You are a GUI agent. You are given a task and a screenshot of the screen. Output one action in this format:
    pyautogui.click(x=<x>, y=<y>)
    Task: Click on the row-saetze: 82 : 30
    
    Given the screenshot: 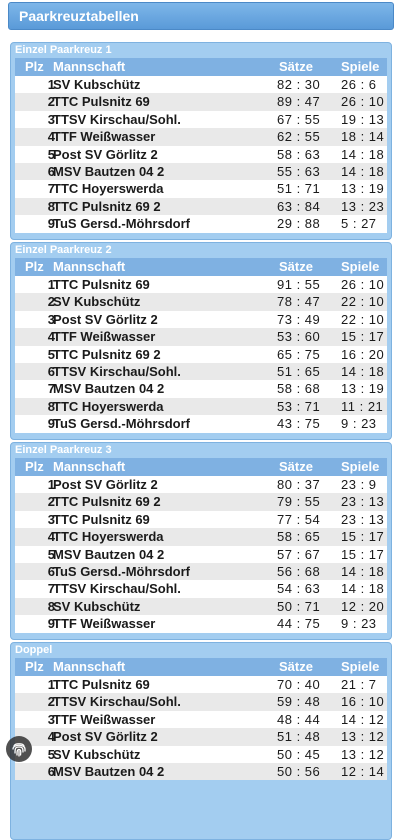 What is the action you would take?
    pyautogui.click(x=299, y=84)
    